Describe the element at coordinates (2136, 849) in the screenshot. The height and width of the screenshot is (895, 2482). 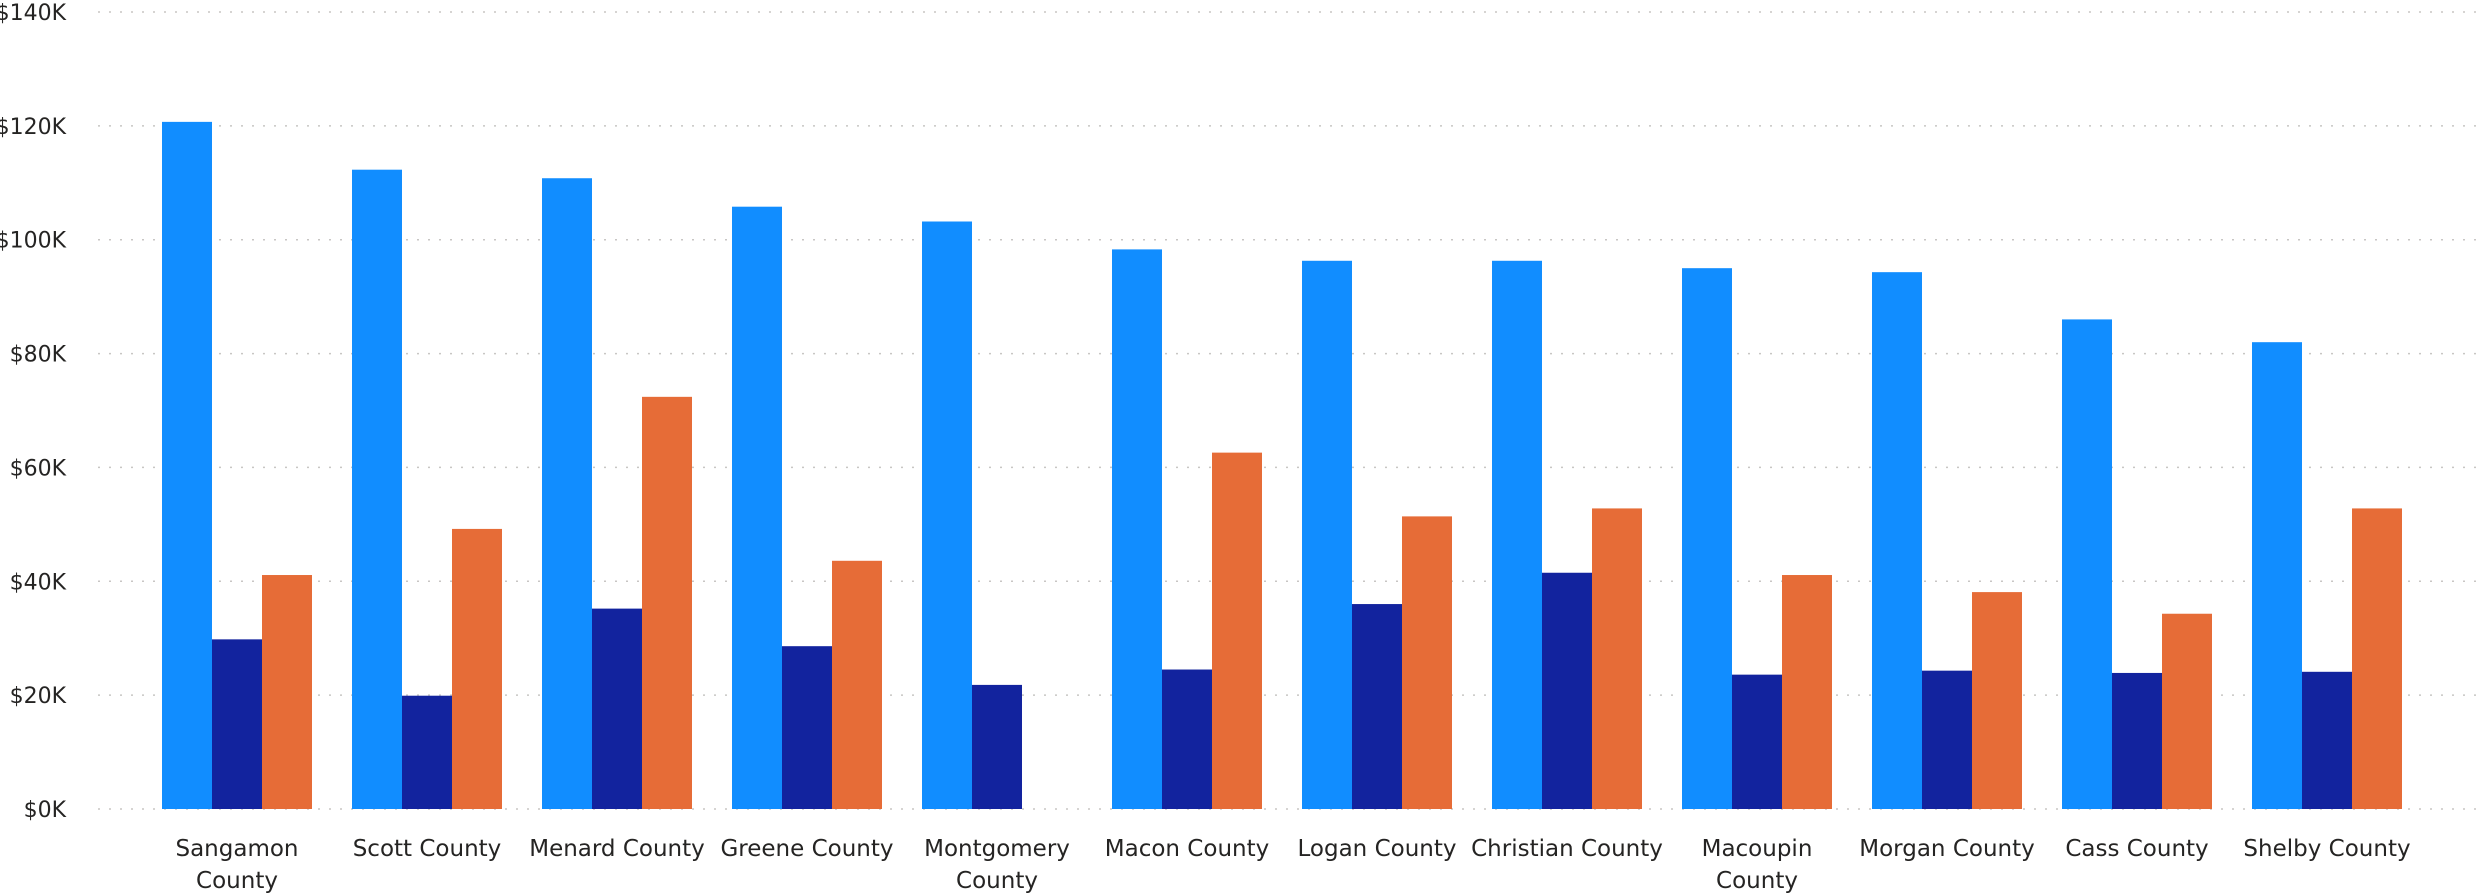
I see `x-category-label: Cass County` at that location.